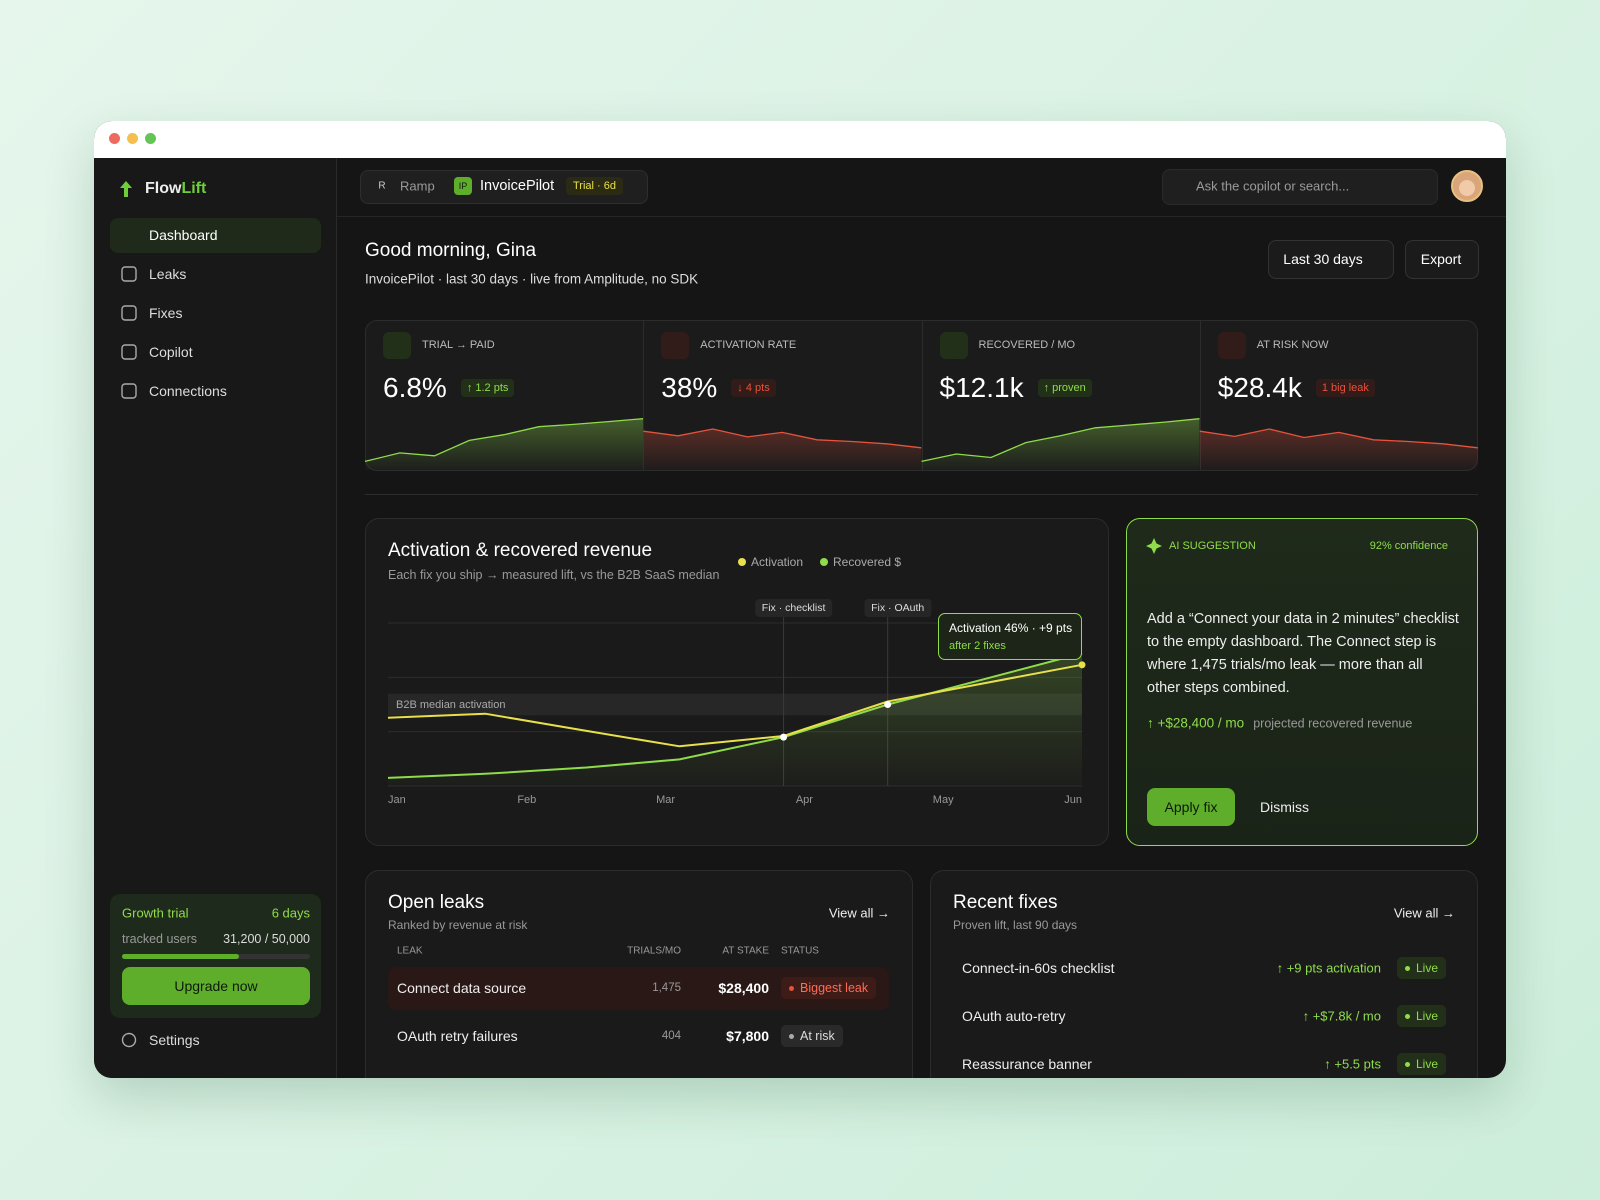 The height and width of the screenshot is (1200, 1600). I want to click on kpi-delta: 1 big leak, so click(1345, 388).